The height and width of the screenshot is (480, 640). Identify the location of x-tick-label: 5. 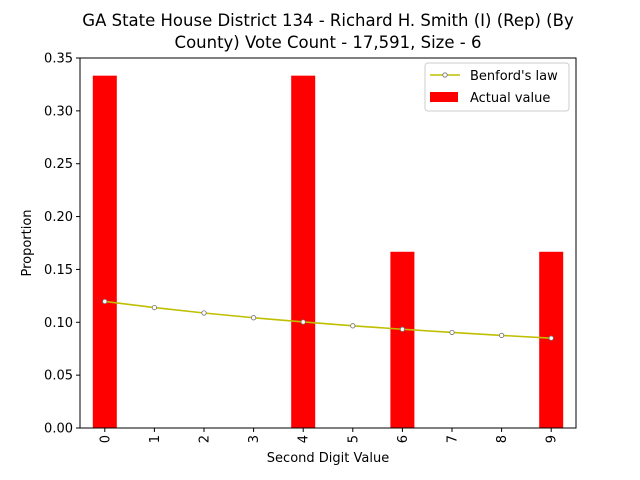
(353, 439).